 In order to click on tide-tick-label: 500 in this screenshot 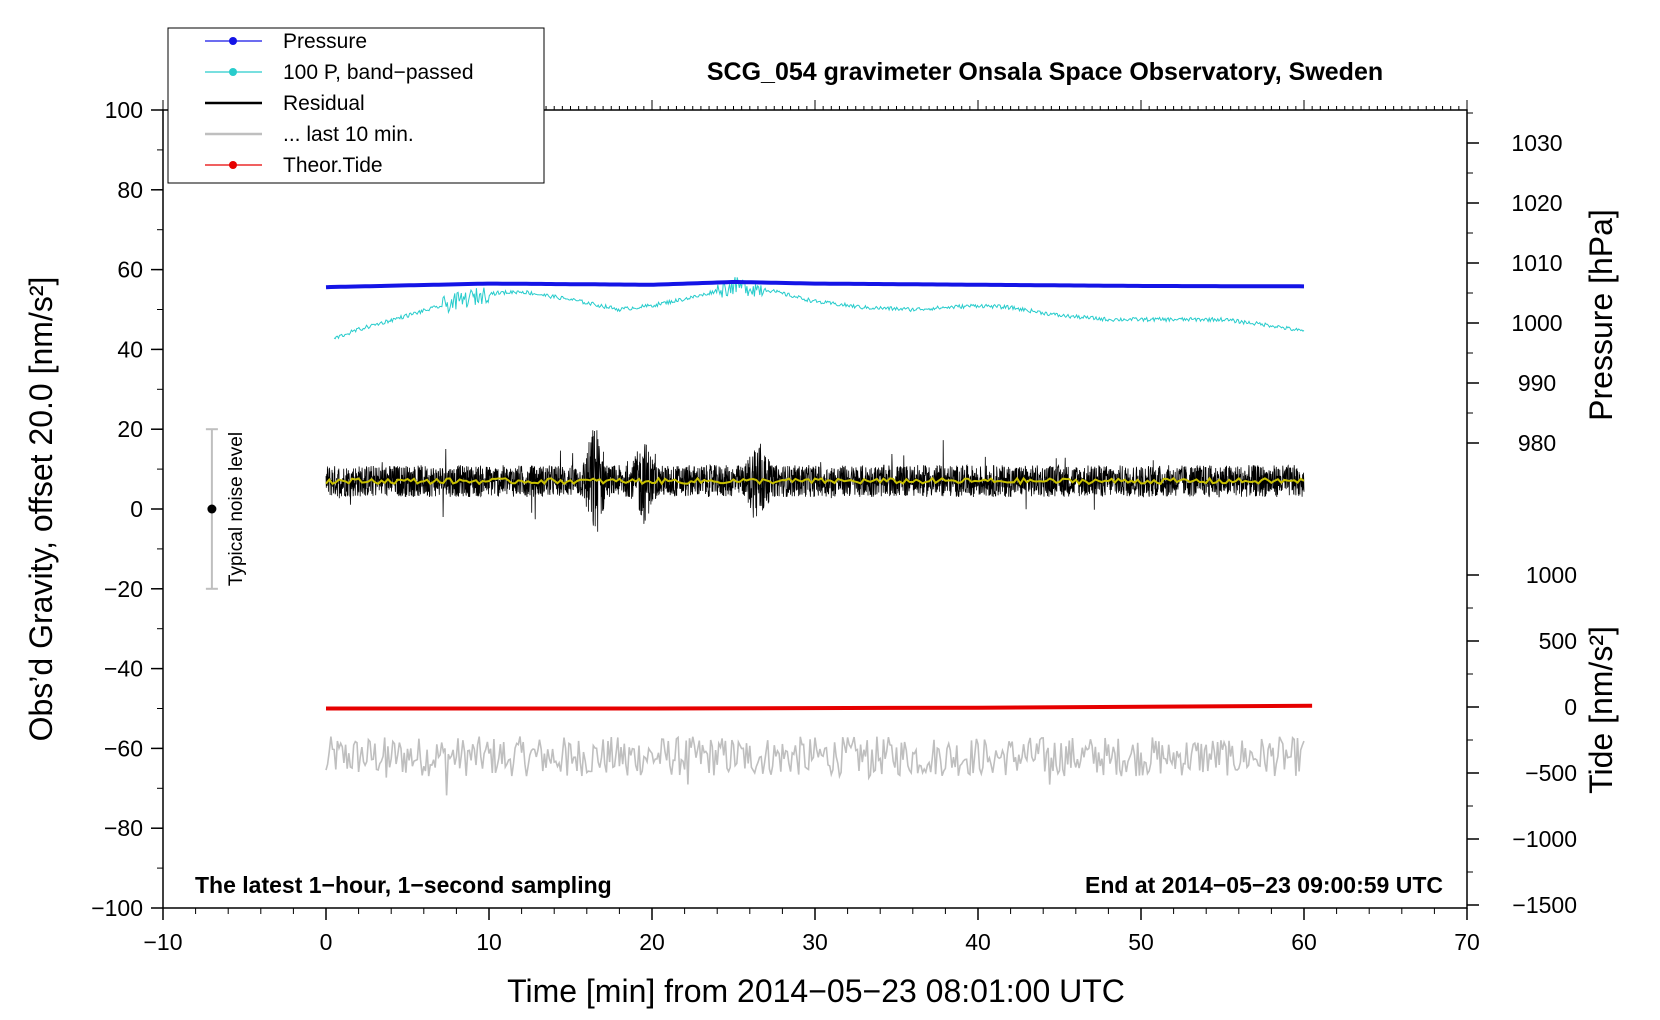, I will do `click(1558, 641)`.